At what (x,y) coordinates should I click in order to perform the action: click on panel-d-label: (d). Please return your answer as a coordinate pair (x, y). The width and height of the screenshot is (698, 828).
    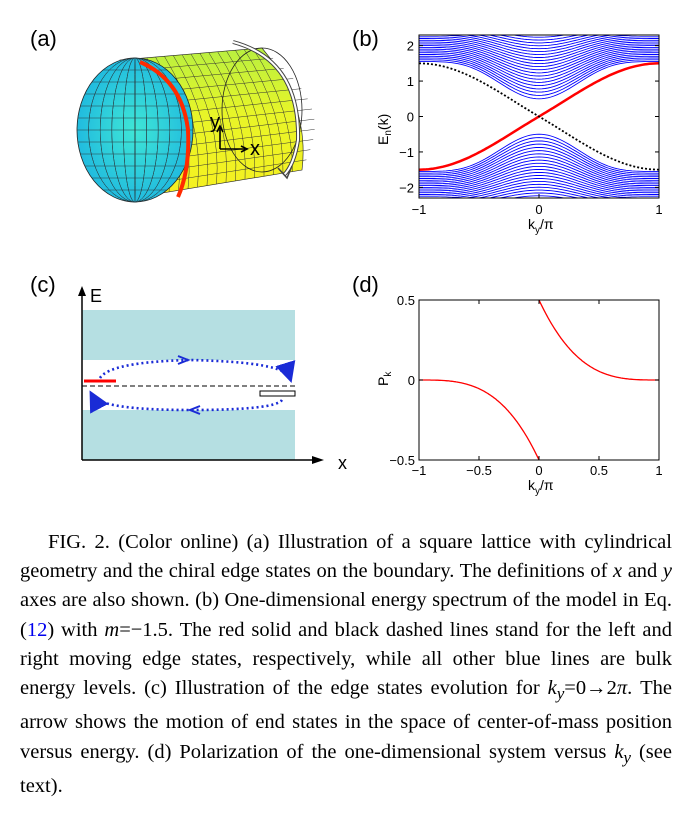
    Looking at the image, I should click on (365, 284).